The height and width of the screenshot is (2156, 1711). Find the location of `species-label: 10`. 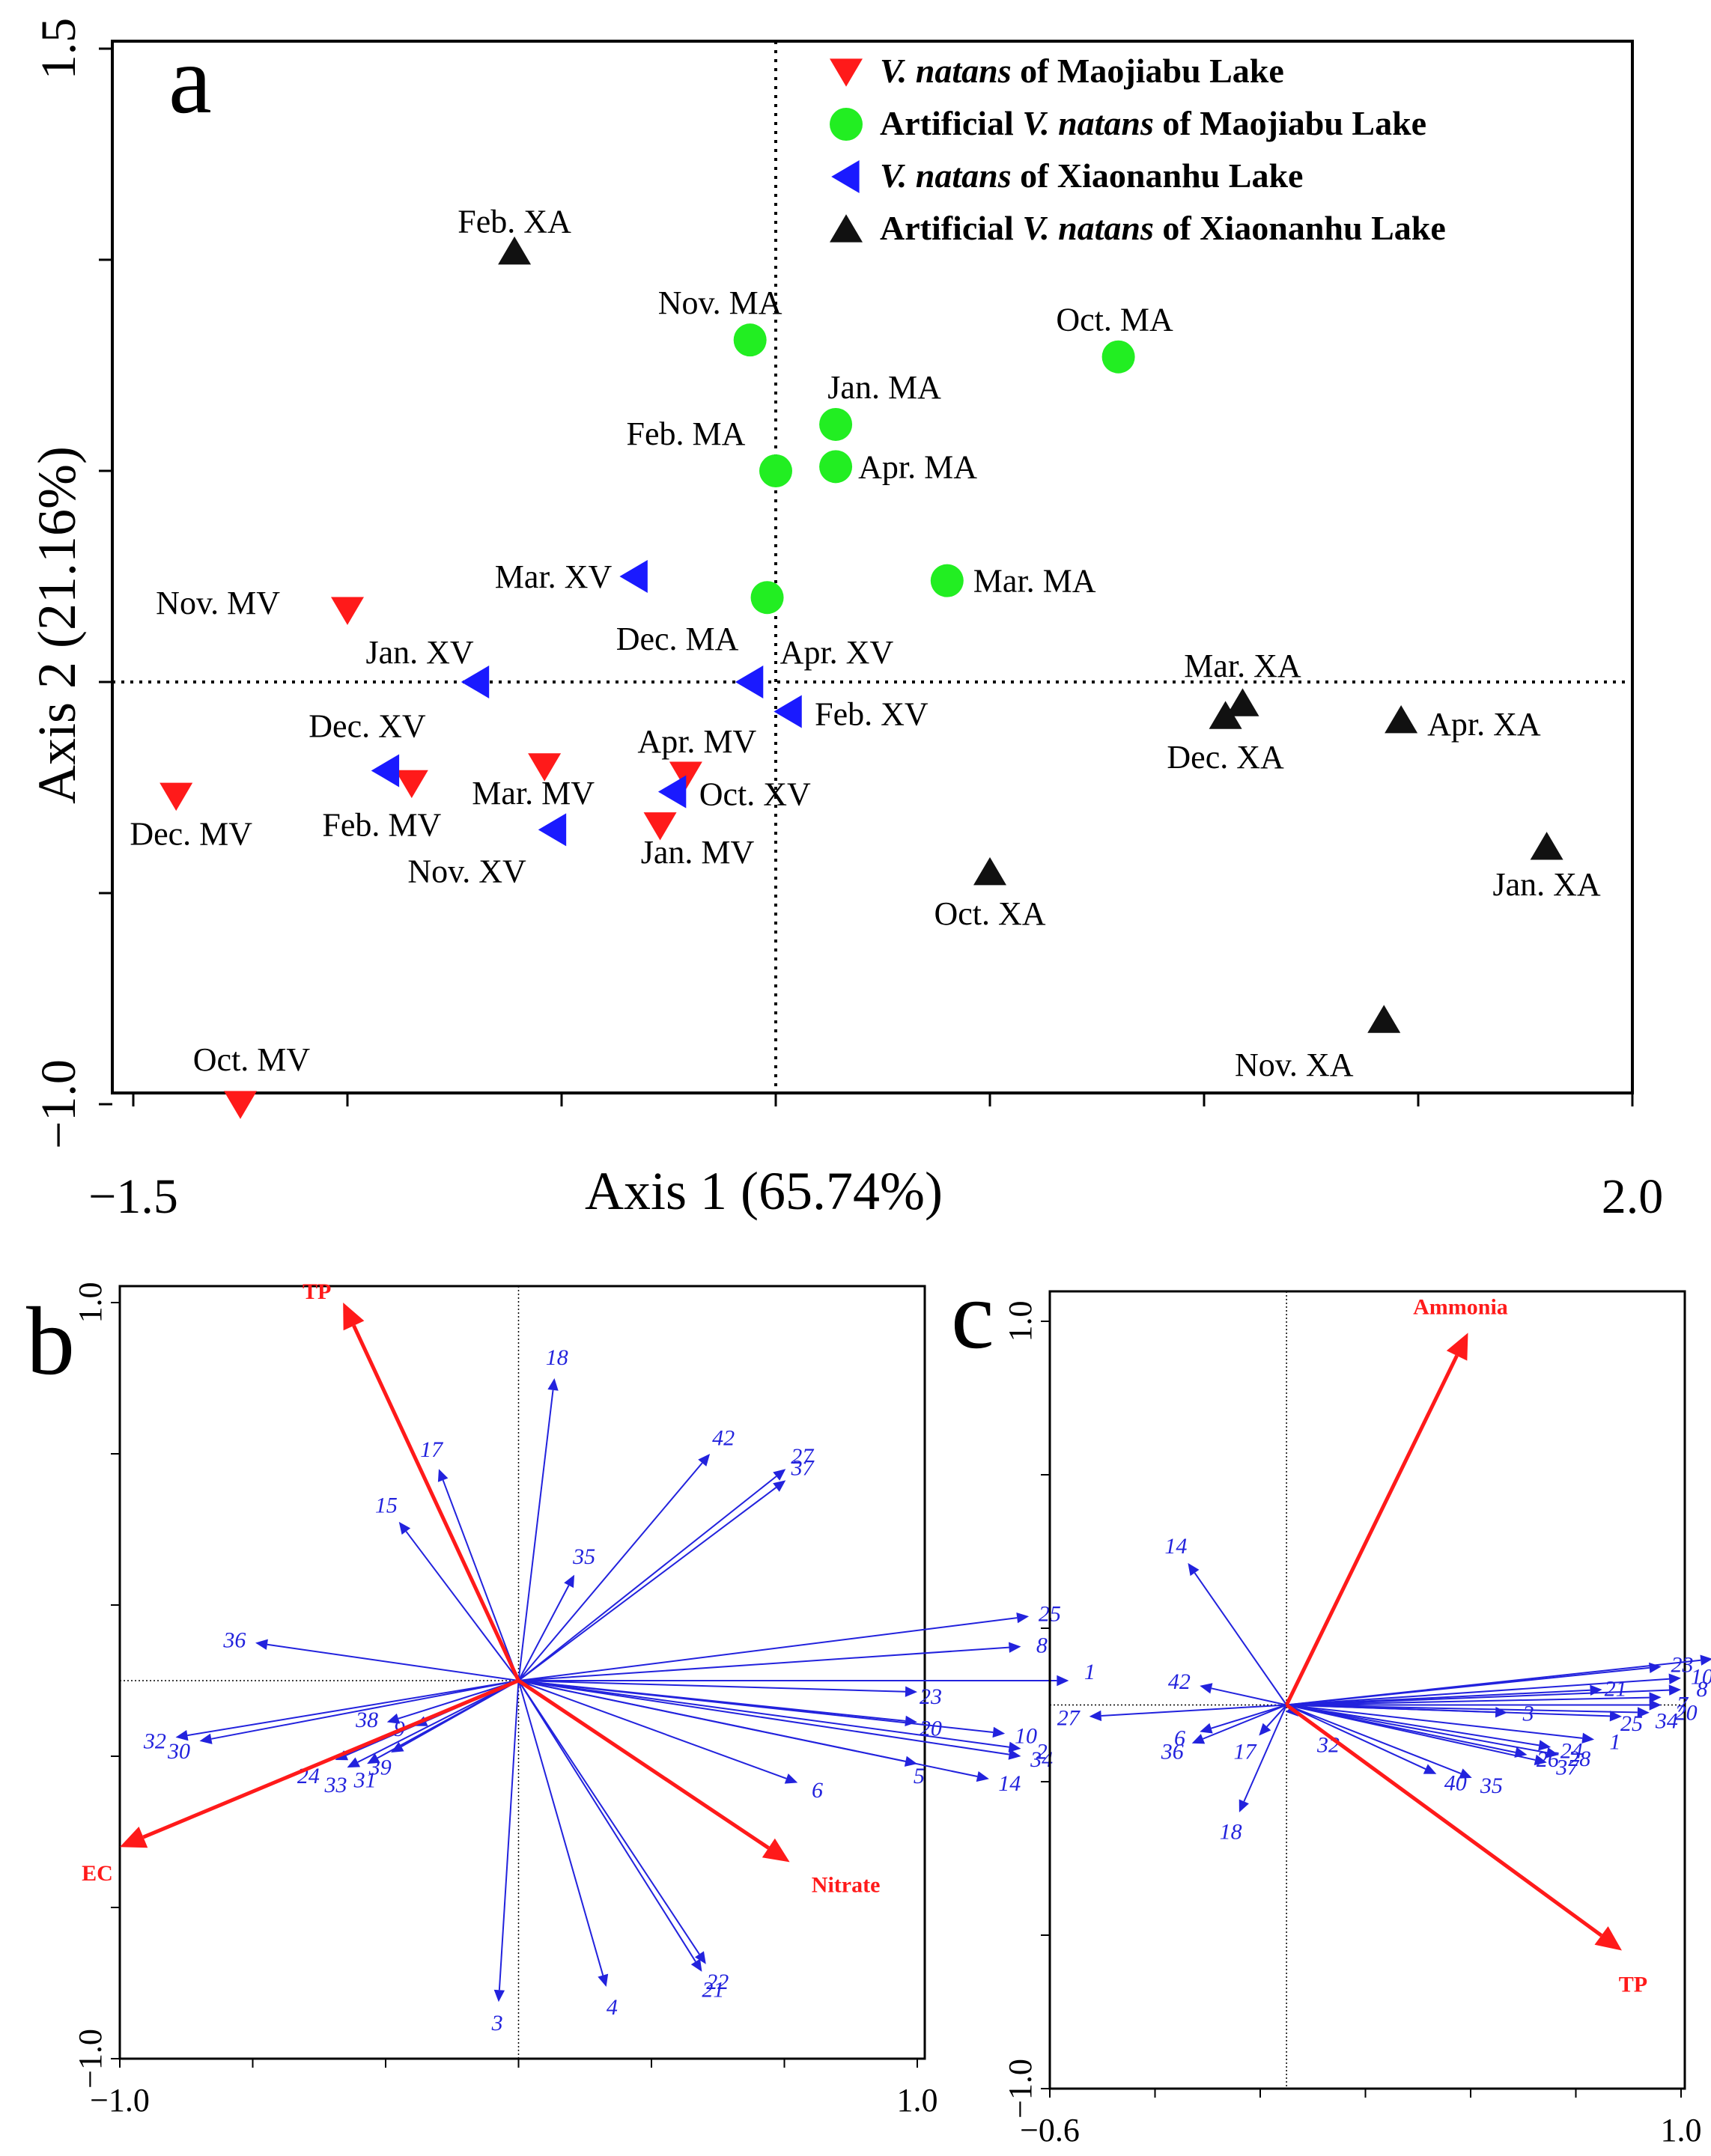

species-label: 10 is located at coordinates (1026, 1736).